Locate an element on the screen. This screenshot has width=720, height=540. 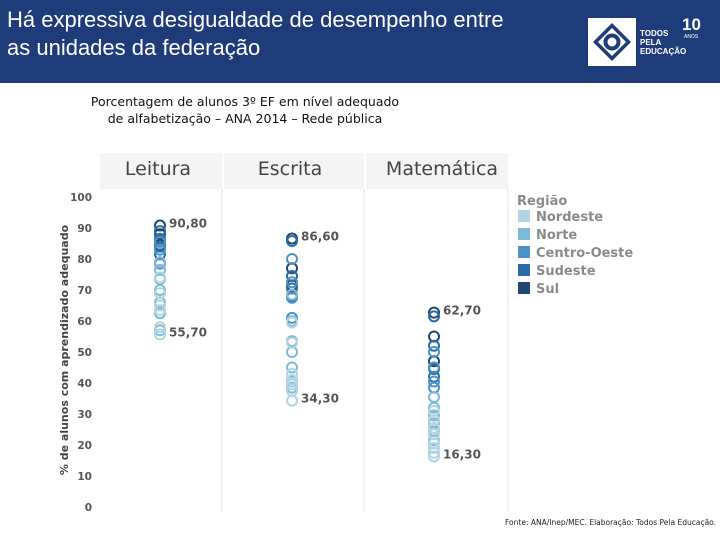
data-point-matematica-norte is located at coordinates (434, 415).